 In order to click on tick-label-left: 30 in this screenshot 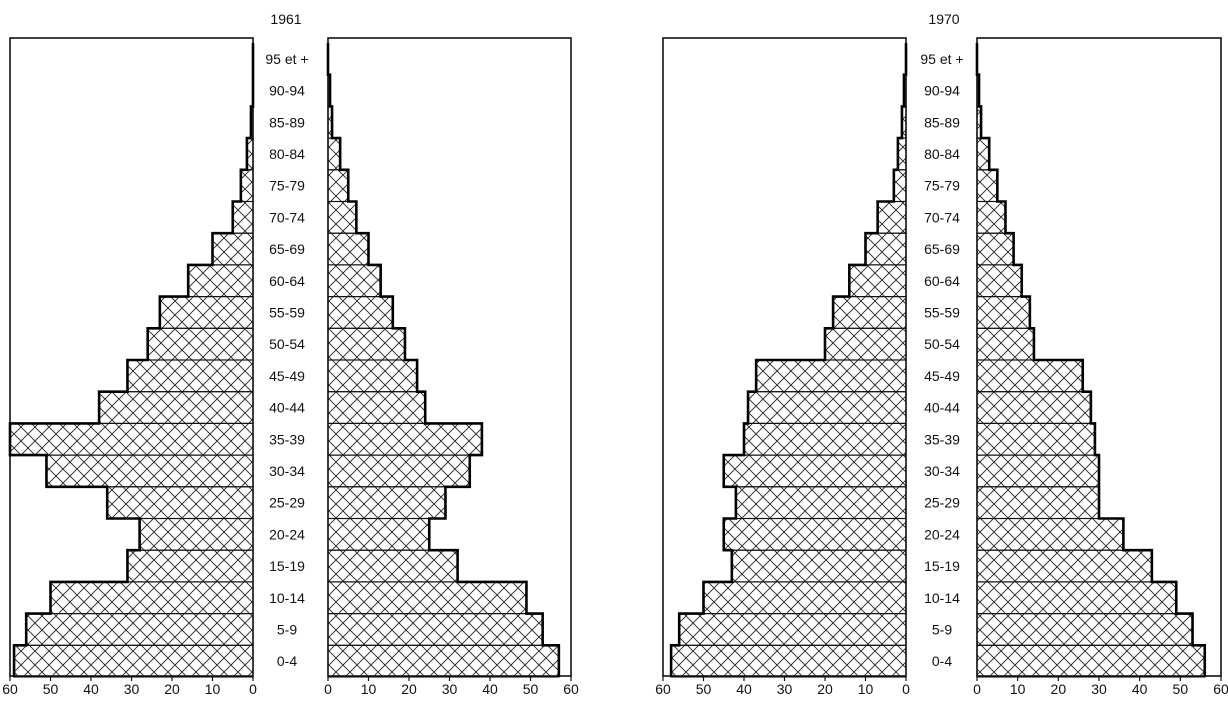, I will do `click(785, 688)`.